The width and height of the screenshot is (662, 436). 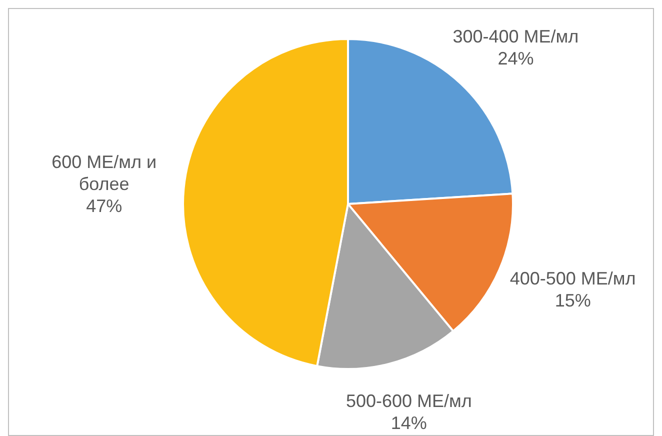 I want to click on data-label: 47%, so click(x=104, y=206).